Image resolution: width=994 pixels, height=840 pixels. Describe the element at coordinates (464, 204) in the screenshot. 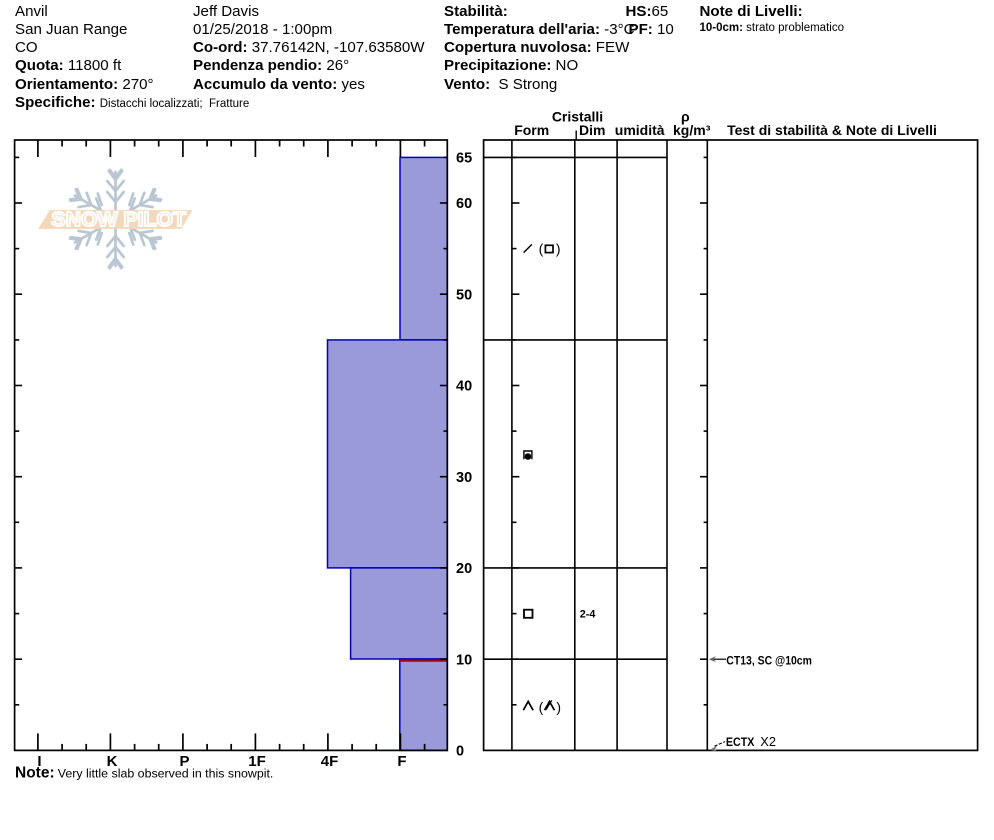

I see `svg-text: 60` at that location.